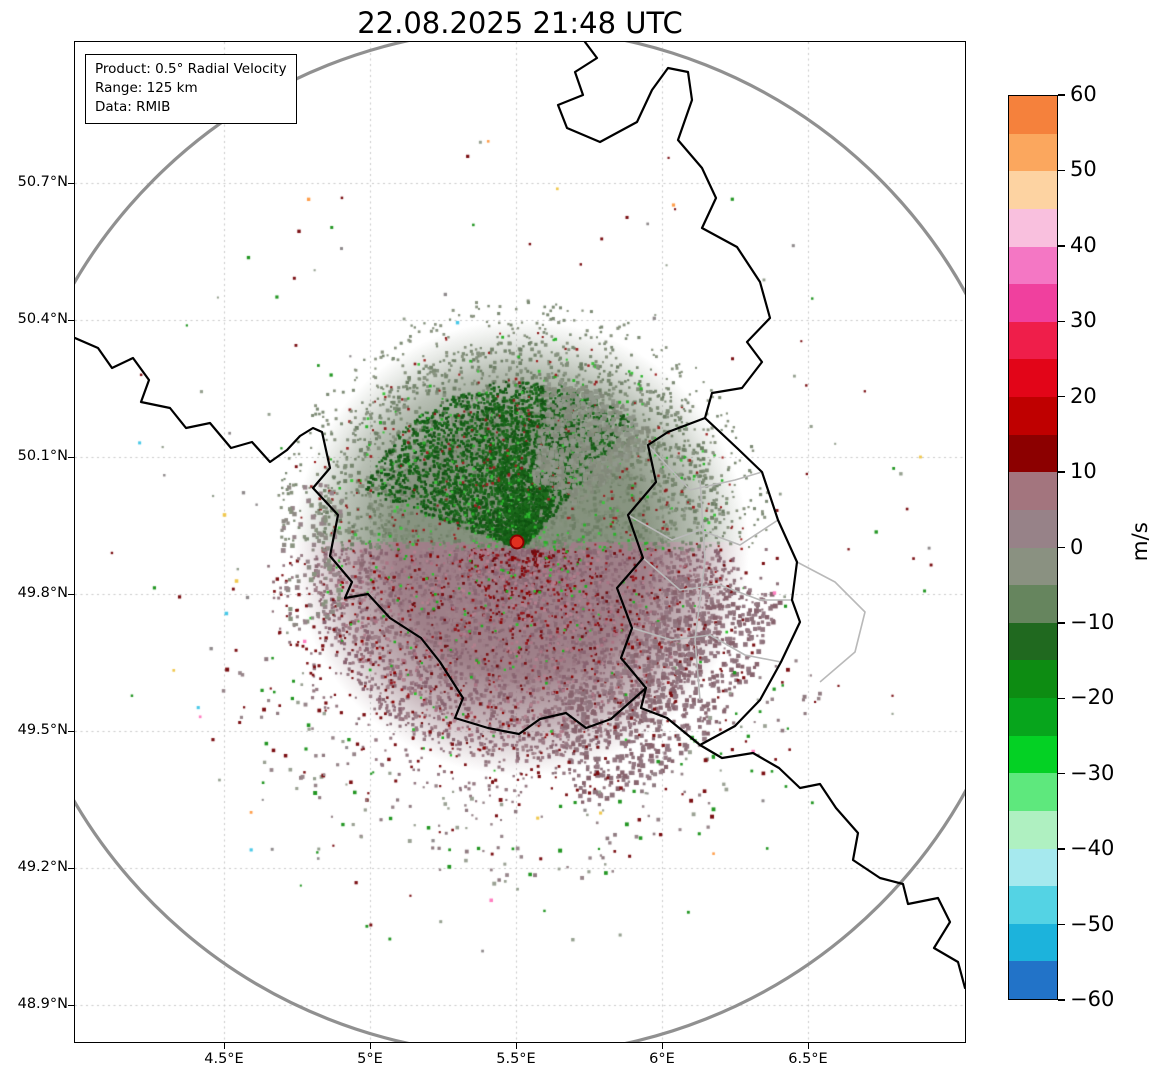 The image size is (1171, 1081). I want to click on y-tick-label: 48.9°N, so click(42, 1004).